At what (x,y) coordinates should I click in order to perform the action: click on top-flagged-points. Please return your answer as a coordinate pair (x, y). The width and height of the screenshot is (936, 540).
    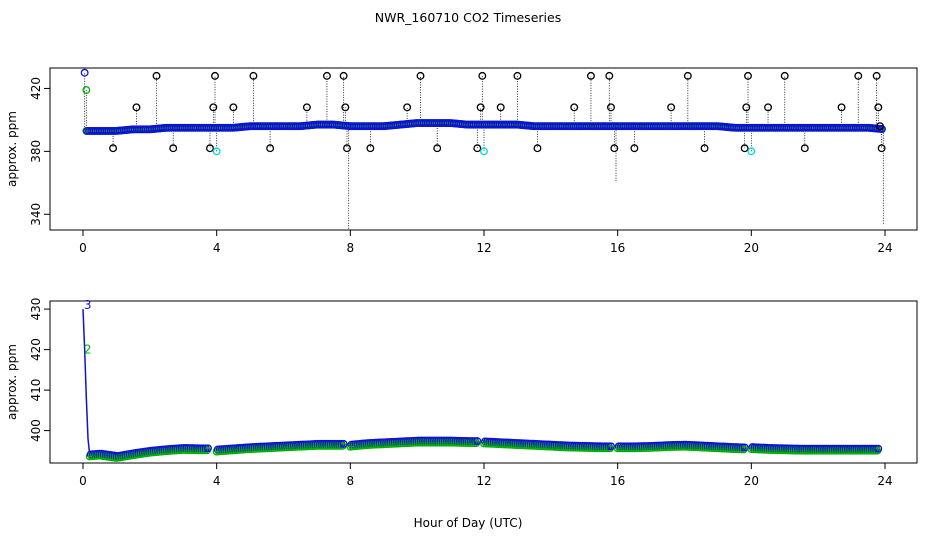
    Looking at the image, I should click on (483, 112).